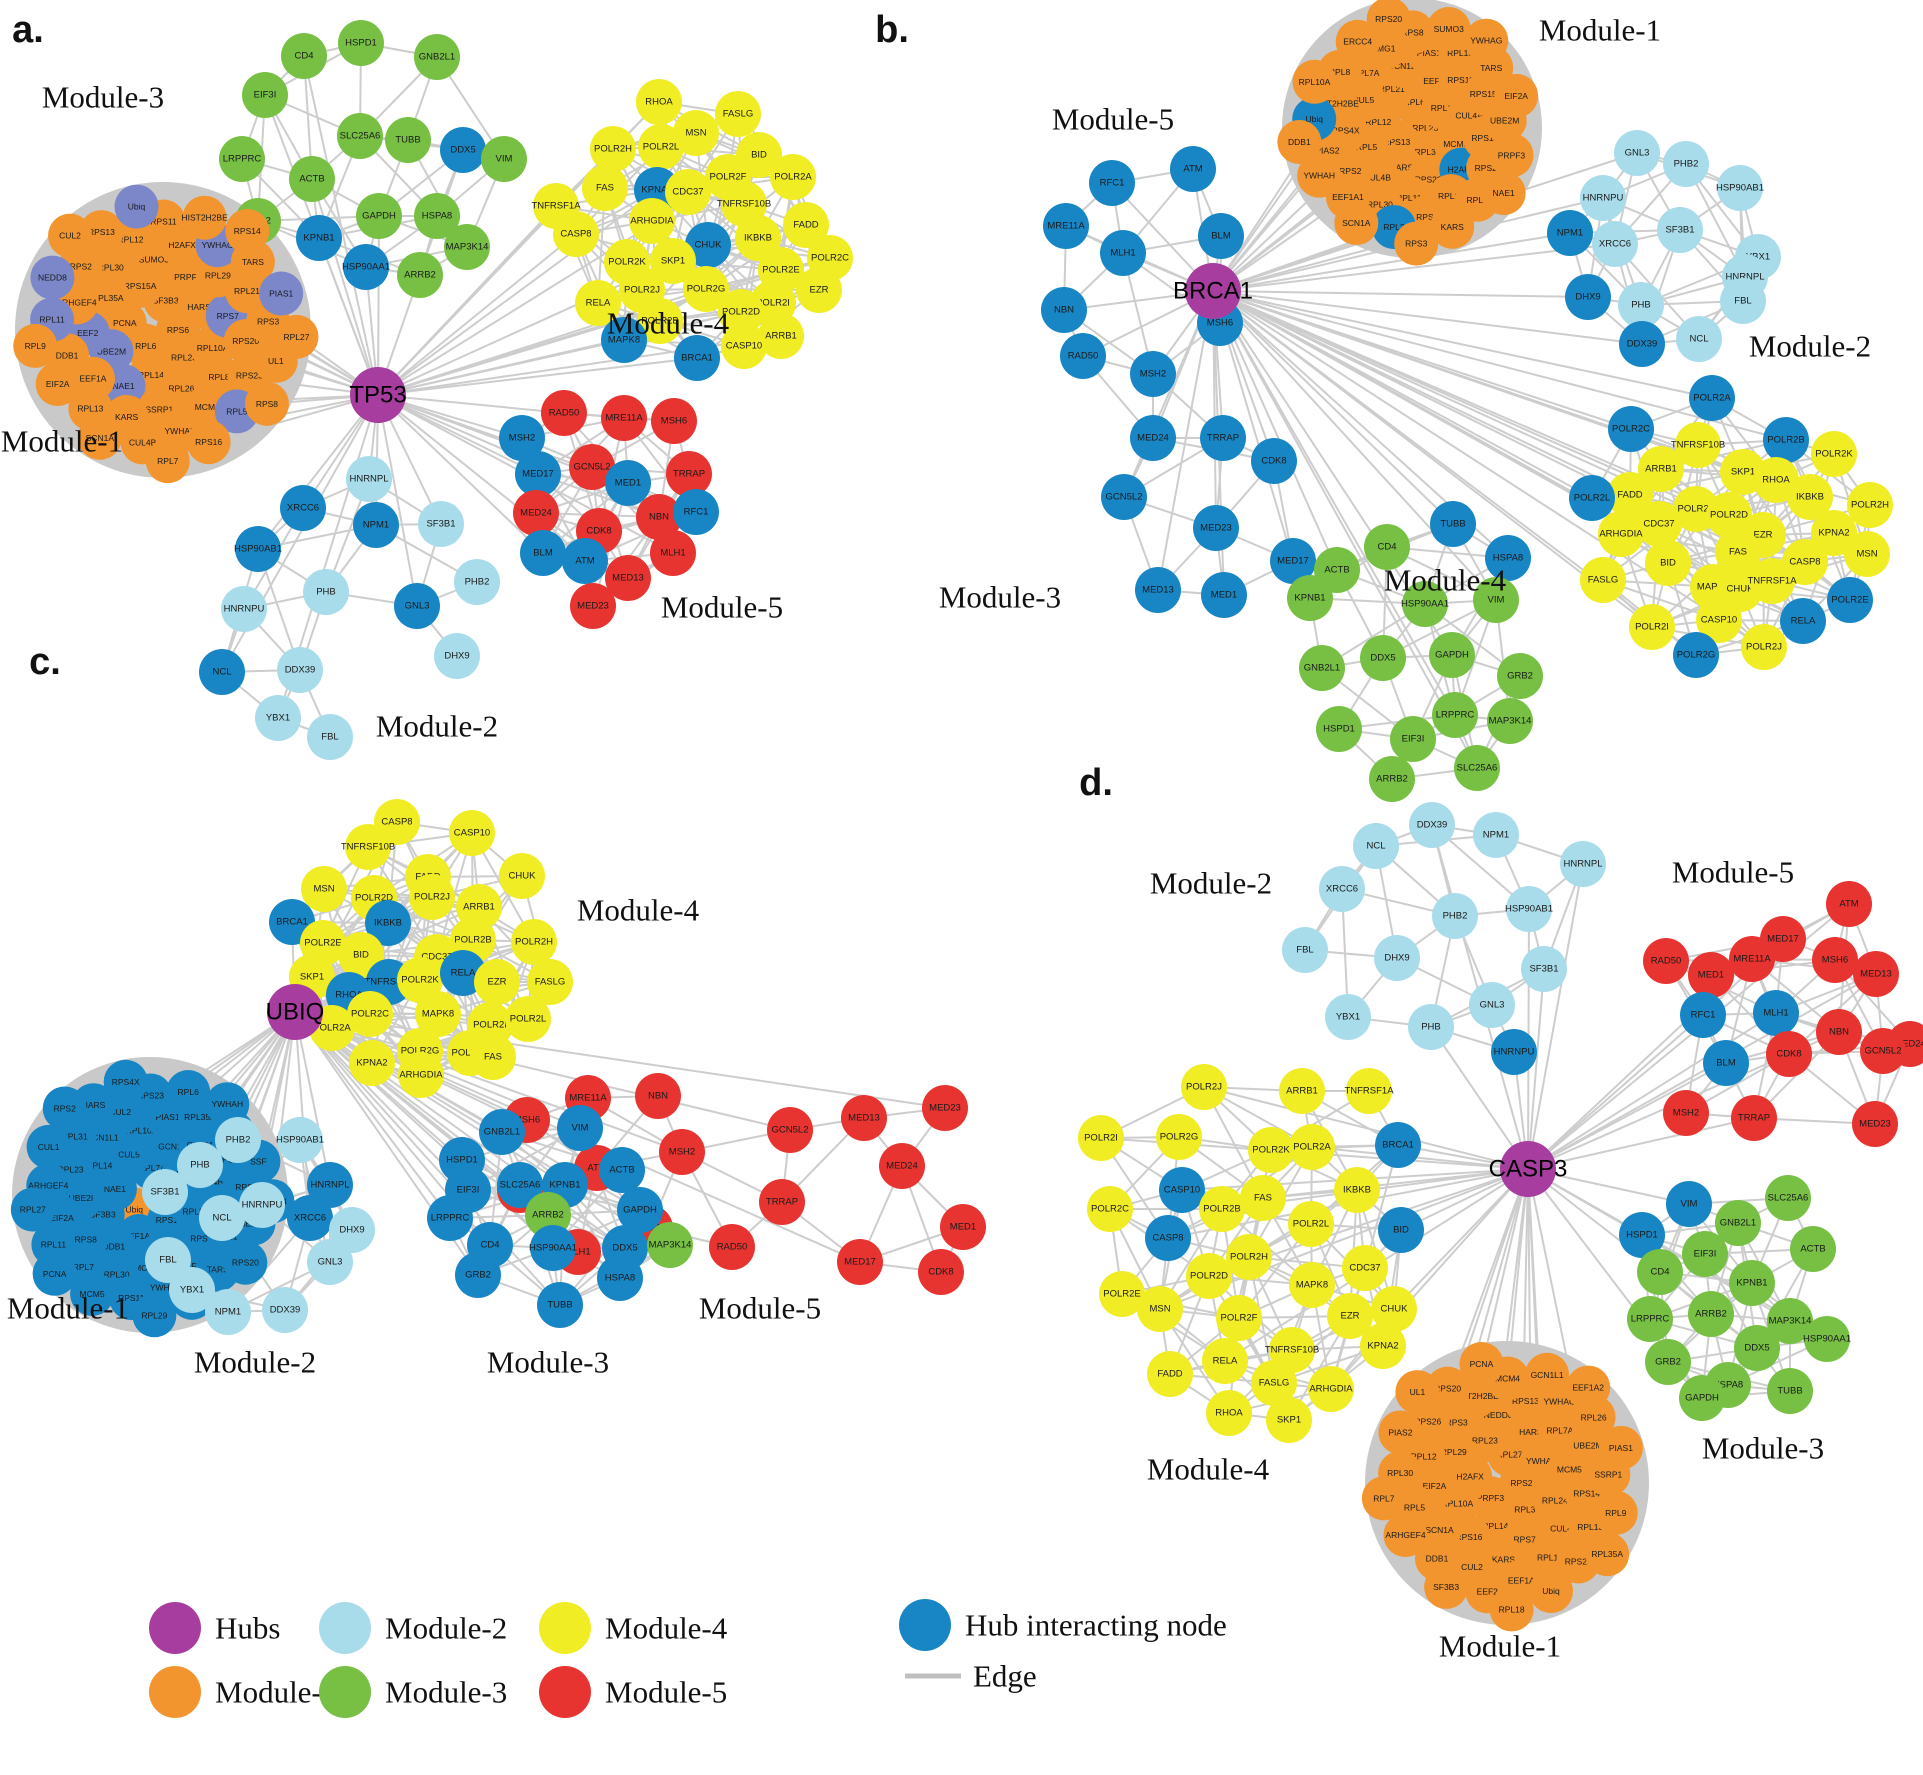 Image resolution: width=1923 pixels, height=1775 pixels. What do you see at coordinates (281, 293) in the screenshot?
I see `gene-node-PIAS1: PIAS1` at bounding box center [281, 293].